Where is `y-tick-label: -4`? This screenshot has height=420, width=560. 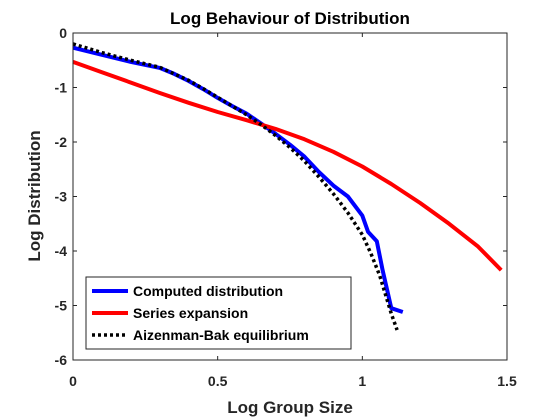
y-tick-label: -4 is located at coordinates (61, 251).